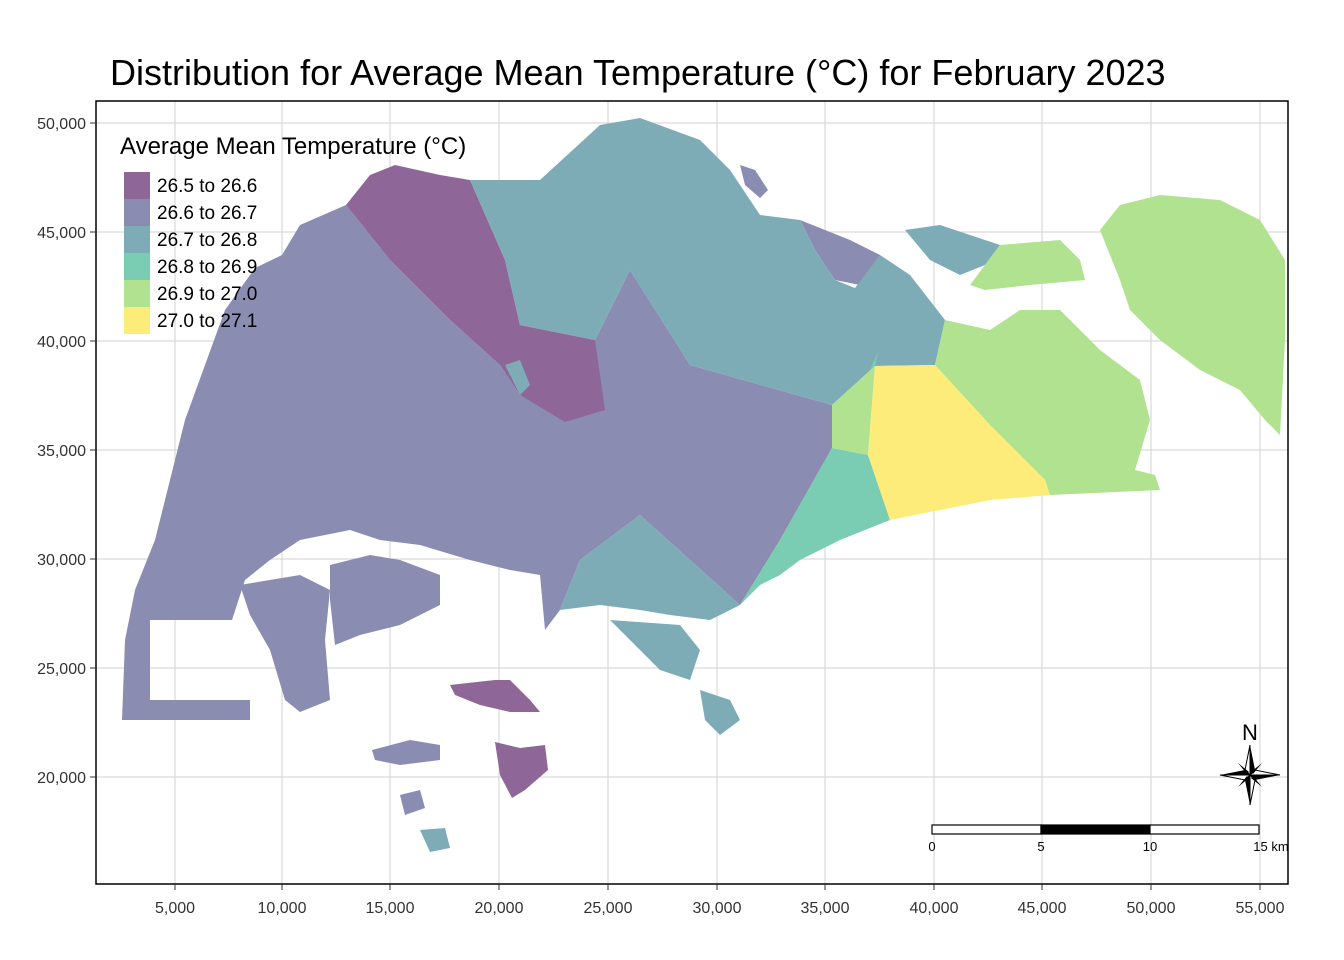  I want to click on region-east-b, so click(1047, 402).